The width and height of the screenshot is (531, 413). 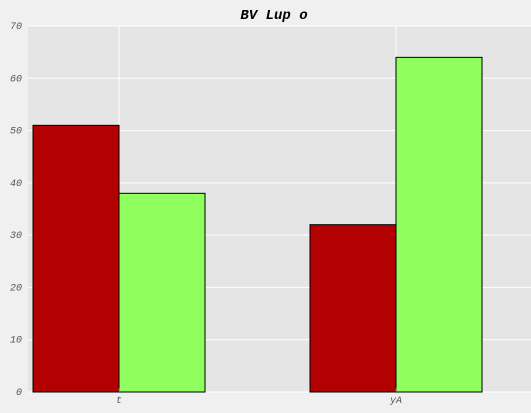 I want to click on y-tick-label: 70, so click(x=16, y=27).